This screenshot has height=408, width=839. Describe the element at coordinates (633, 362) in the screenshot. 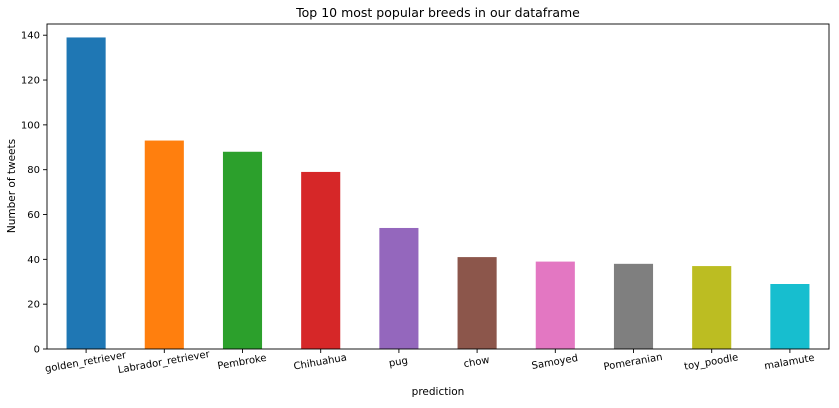

I see `x-tick-label: Pomeranian` at that location.